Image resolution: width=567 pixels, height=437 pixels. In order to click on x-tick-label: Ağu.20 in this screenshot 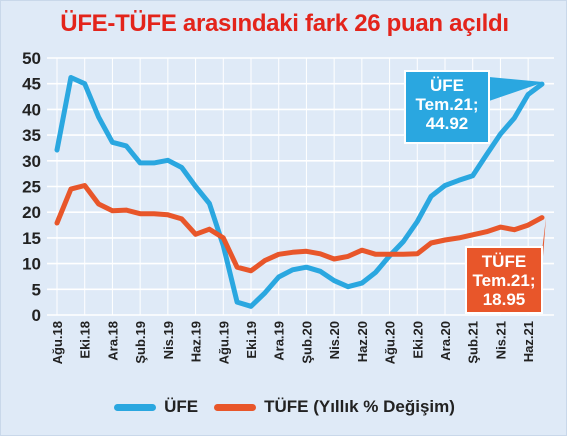, I will do `click(390, 342)`.